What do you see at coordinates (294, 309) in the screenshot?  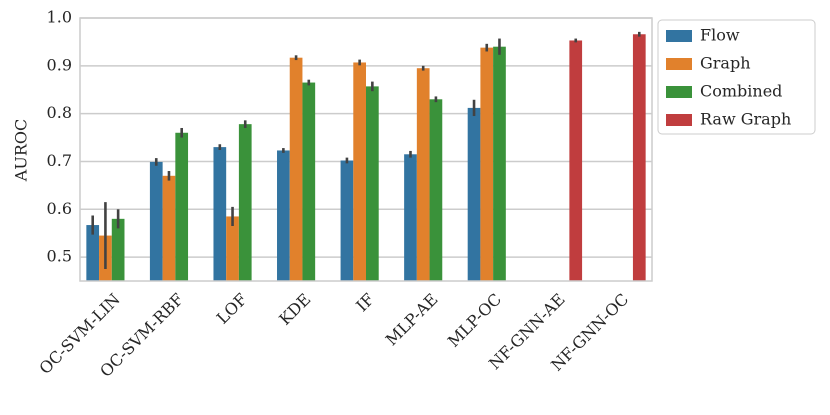 I see `x-tick-label: KDE` at bounding box center [294, 309].